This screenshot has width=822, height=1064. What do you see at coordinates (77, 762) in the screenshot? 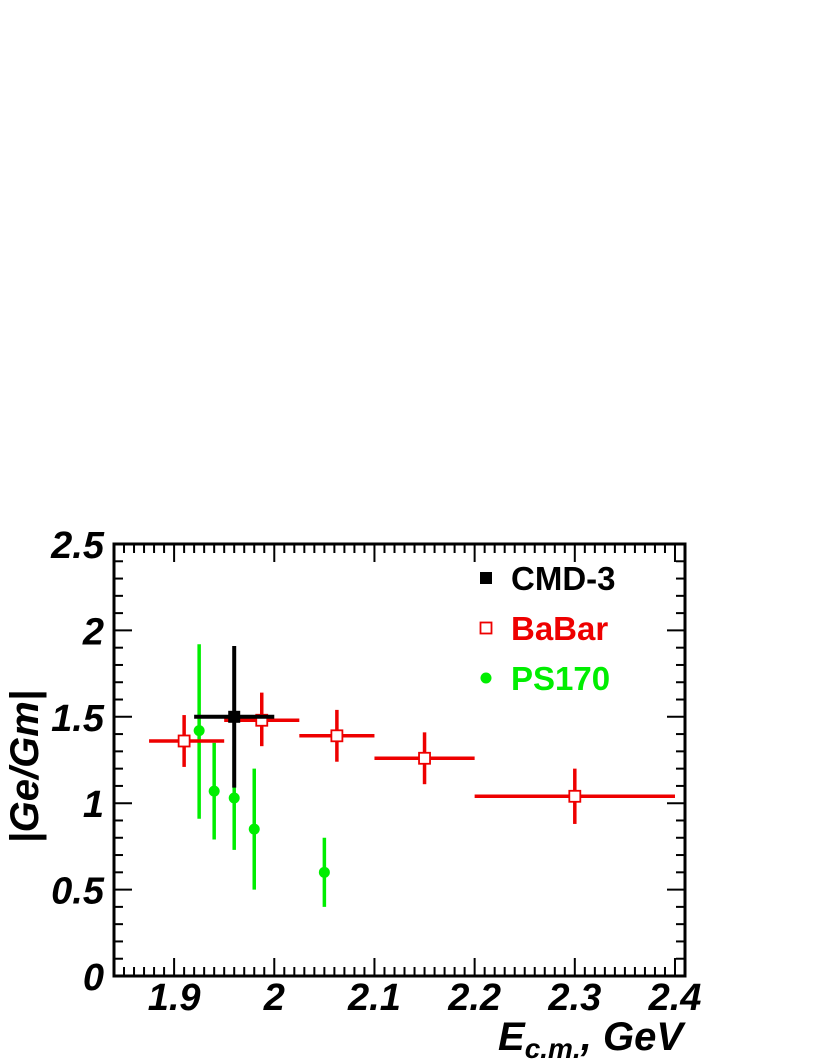
I see `y-tick-labels: 0 0.5 1 1.5 2 2.5` at bounding box center [77, 762].